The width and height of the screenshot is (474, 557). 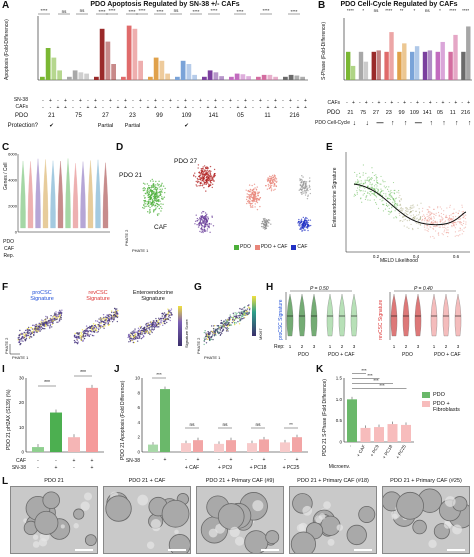 What do you see at coordinates (231, 460) in the screenshot?
I see `panel-j-sn38-value: +` at bounding box center [231, 460].